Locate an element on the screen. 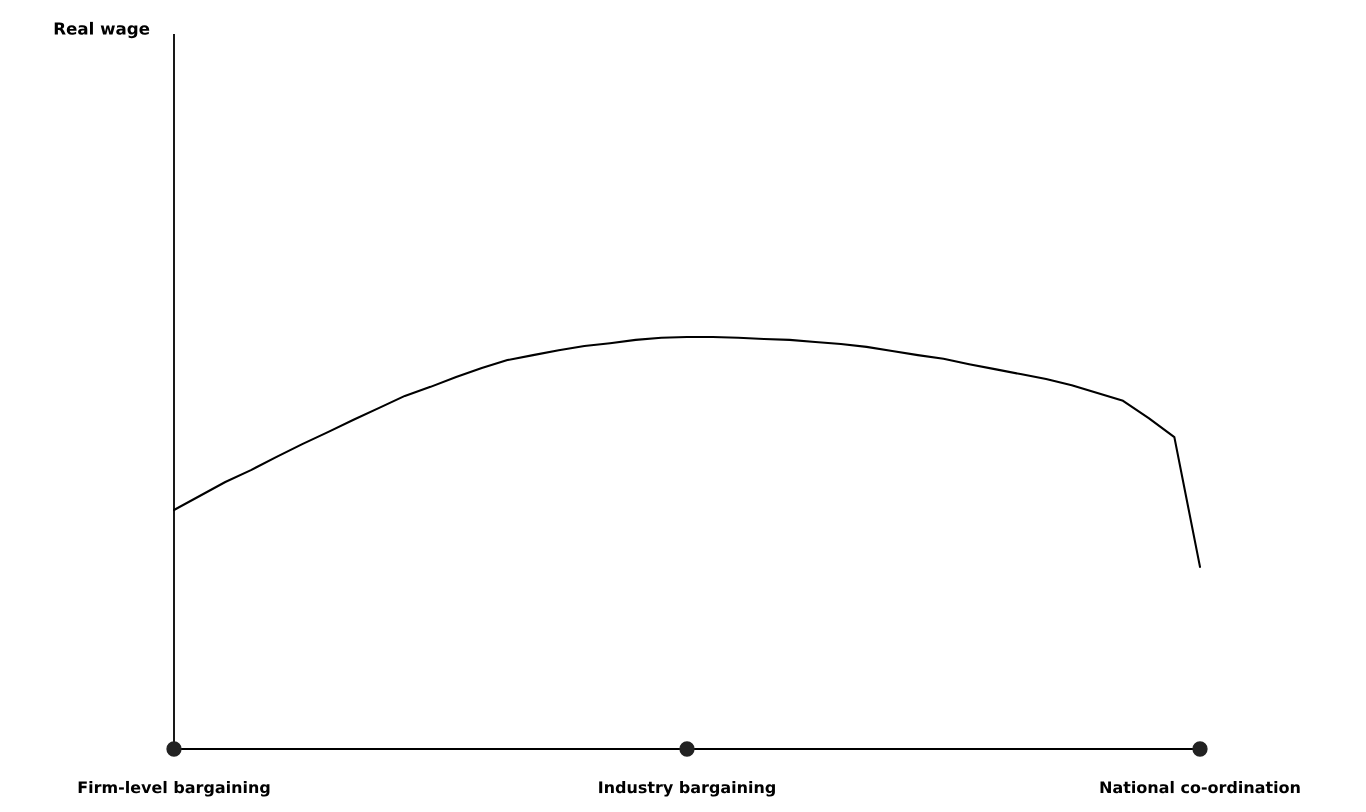  x-tick-label: Industry bargaining is located at coordinates (687, 788).